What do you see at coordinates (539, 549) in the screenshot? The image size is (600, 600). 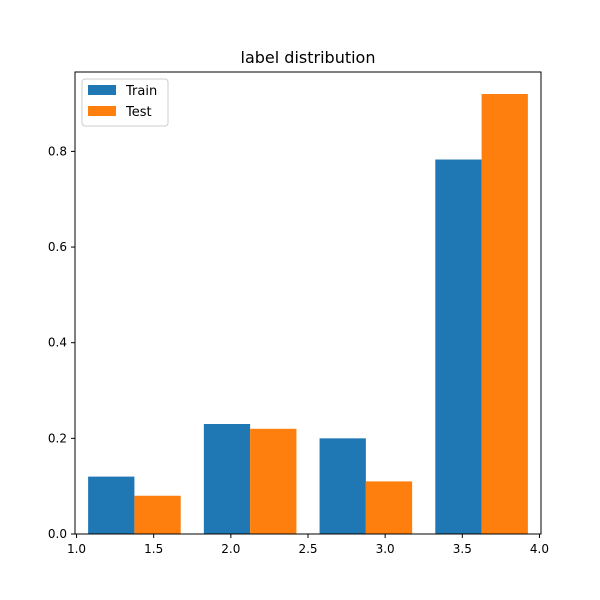 I see `x-tick-label: 4.0` at bounding box center [539, 549].